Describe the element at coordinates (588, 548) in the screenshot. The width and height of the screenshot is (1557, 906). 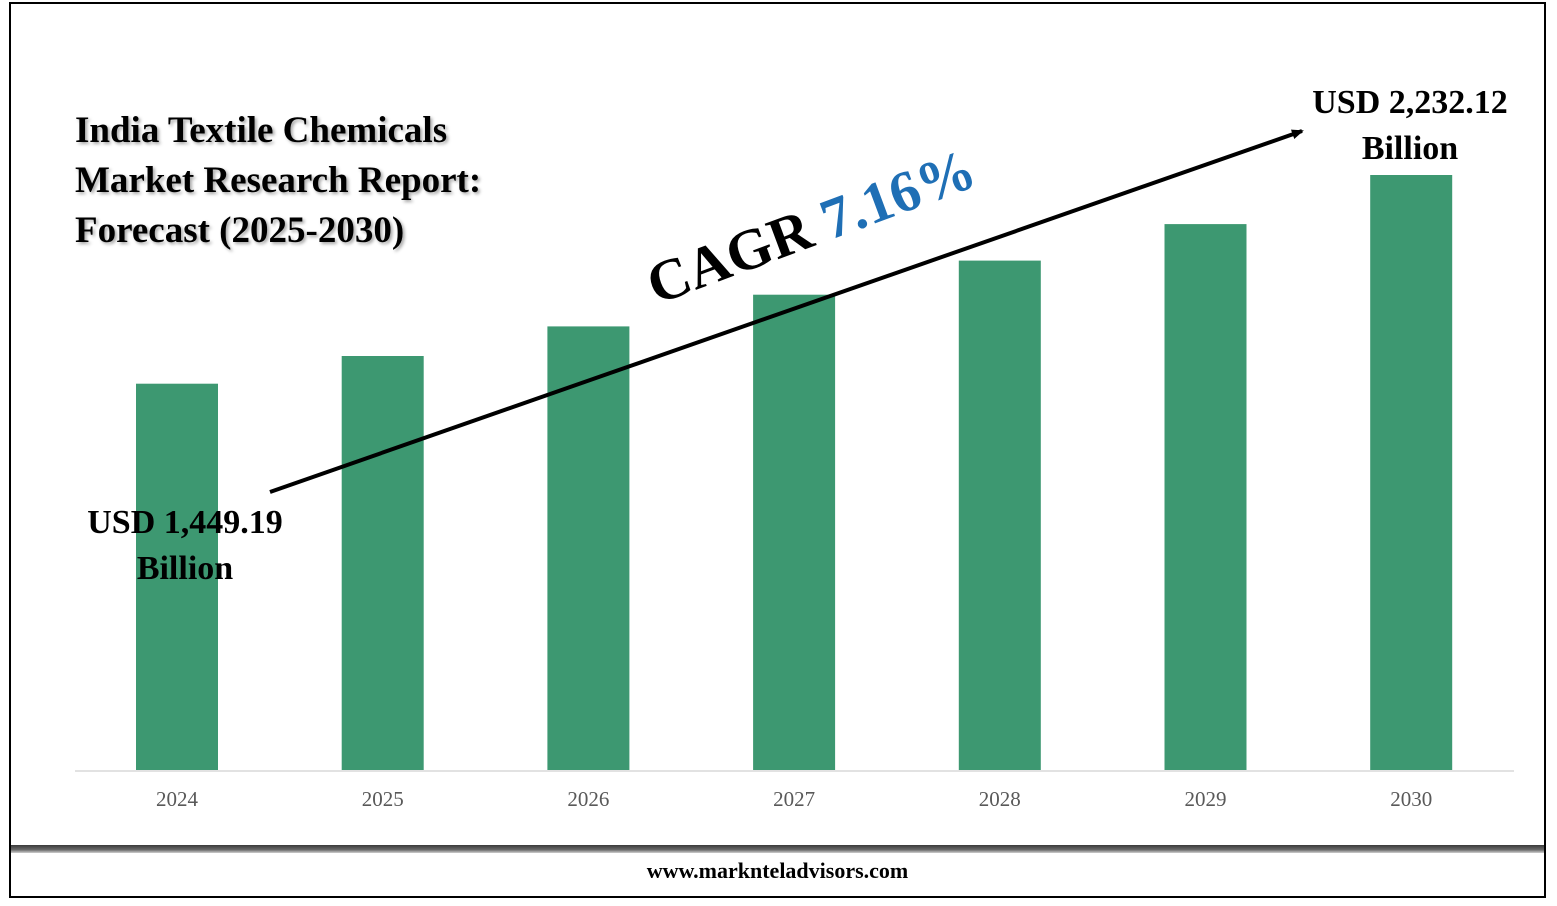
I see `bar-2026` at that location.